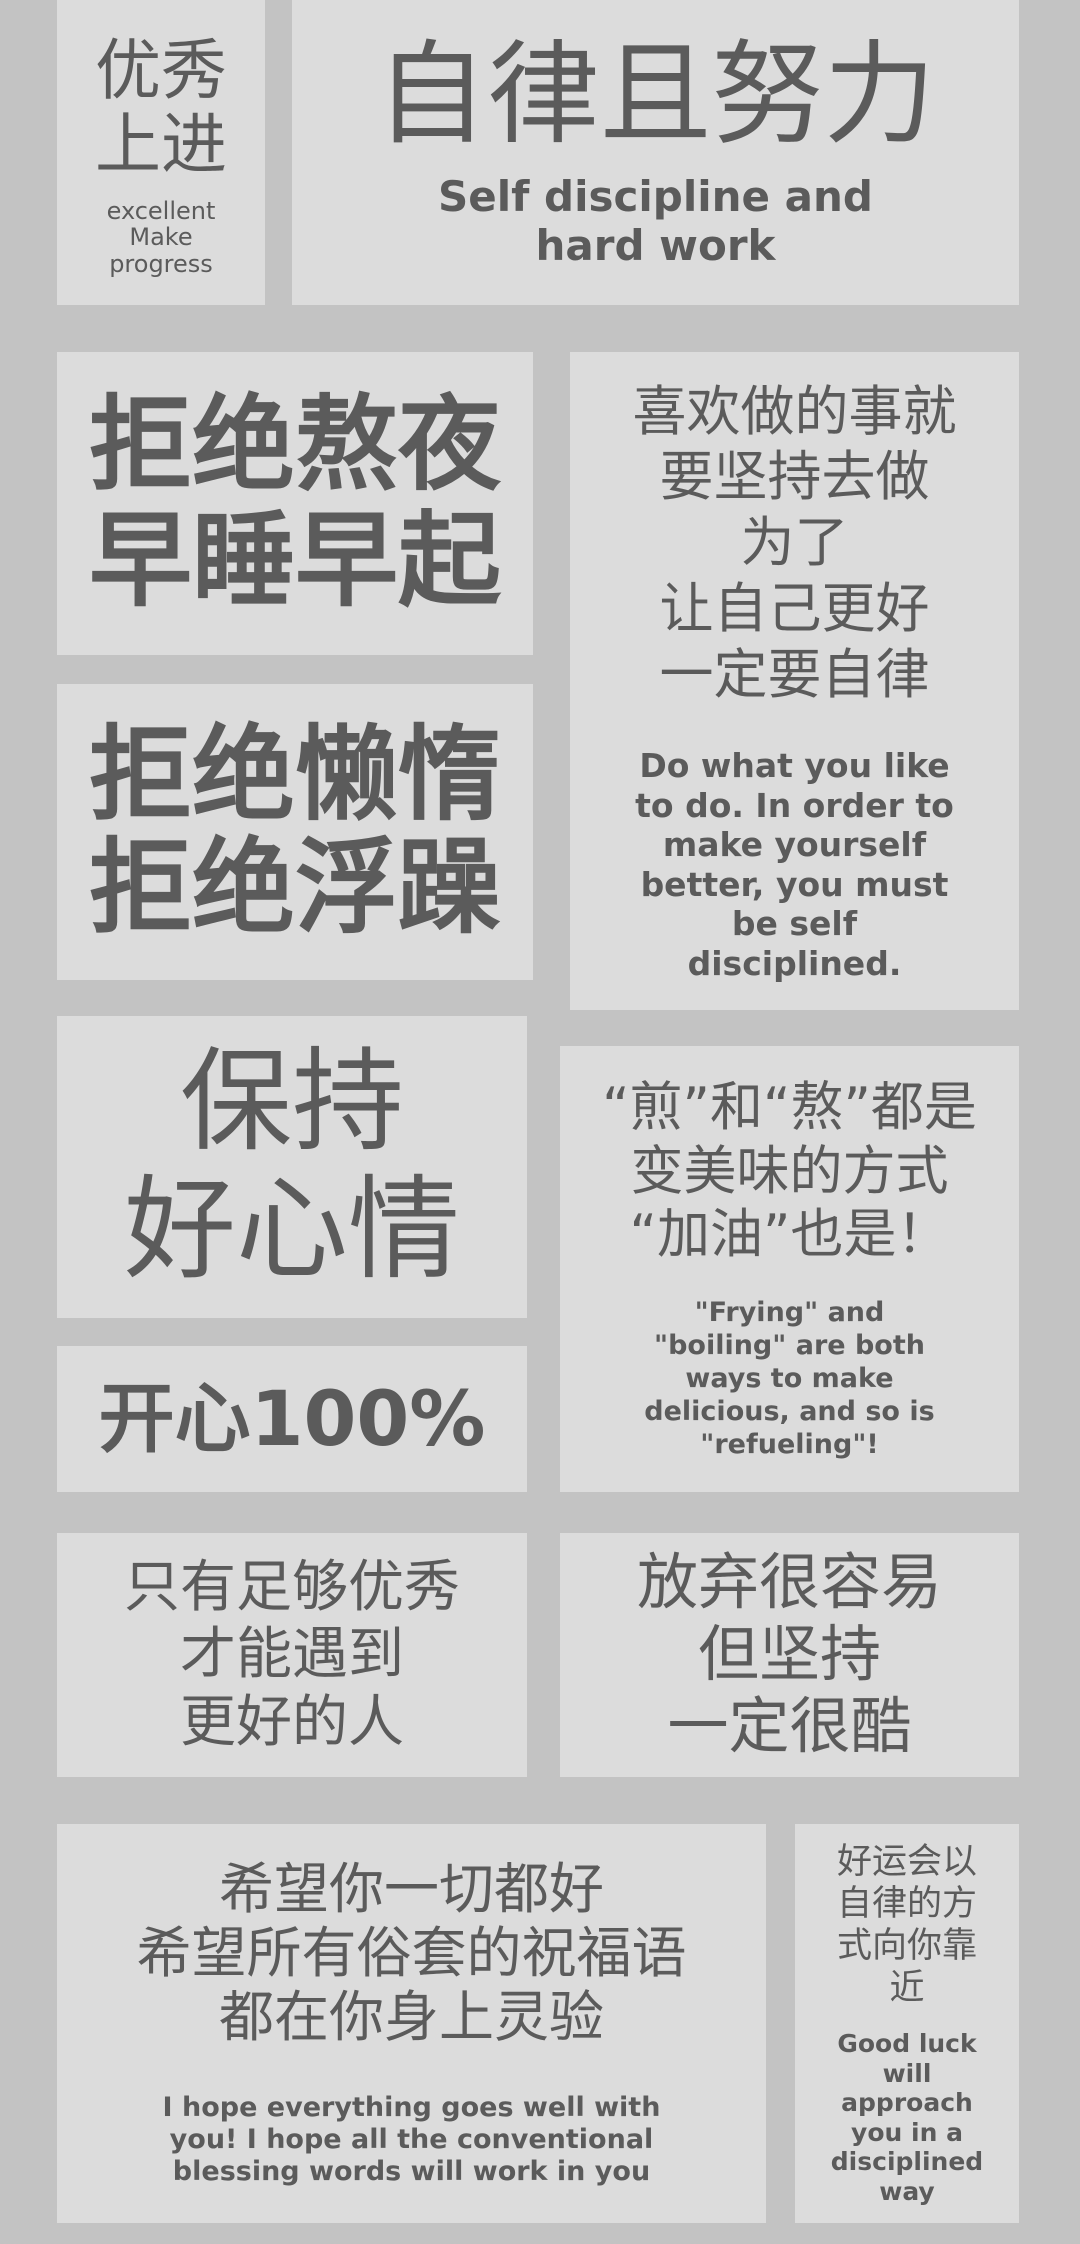  What do you see at coordinates (794, 765) in the screenshot?
I see `card4-en-line: Do what you like` at bounding box center [794, 765].